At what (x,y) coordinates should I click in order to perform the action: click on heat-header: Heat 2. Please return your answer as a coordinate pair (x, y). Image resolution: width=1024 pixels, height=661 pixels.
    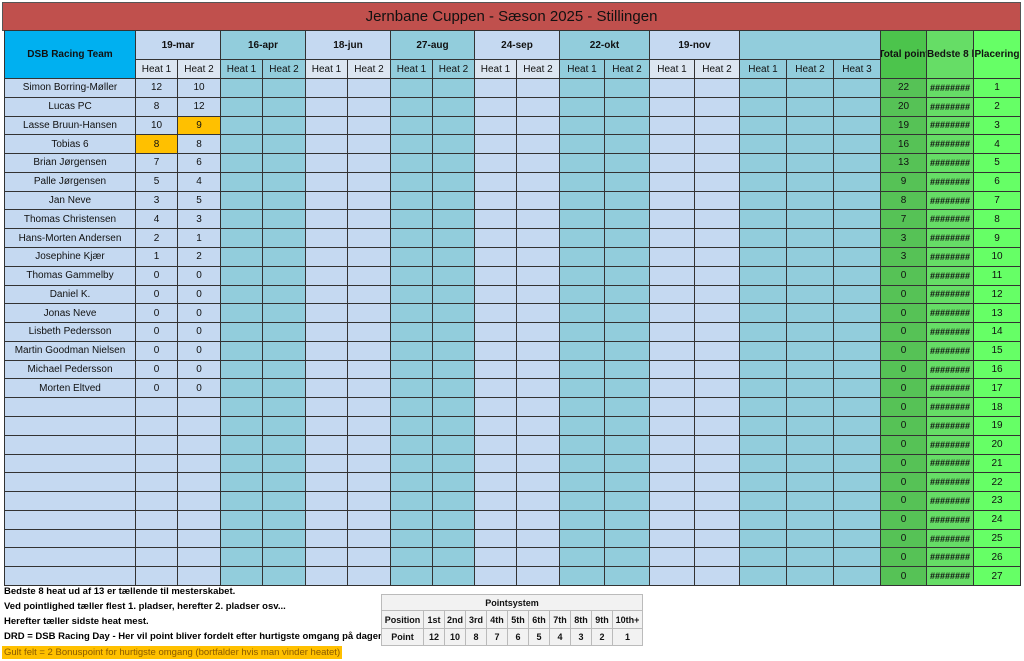
    Looking at the image, I should click on (453, 69).